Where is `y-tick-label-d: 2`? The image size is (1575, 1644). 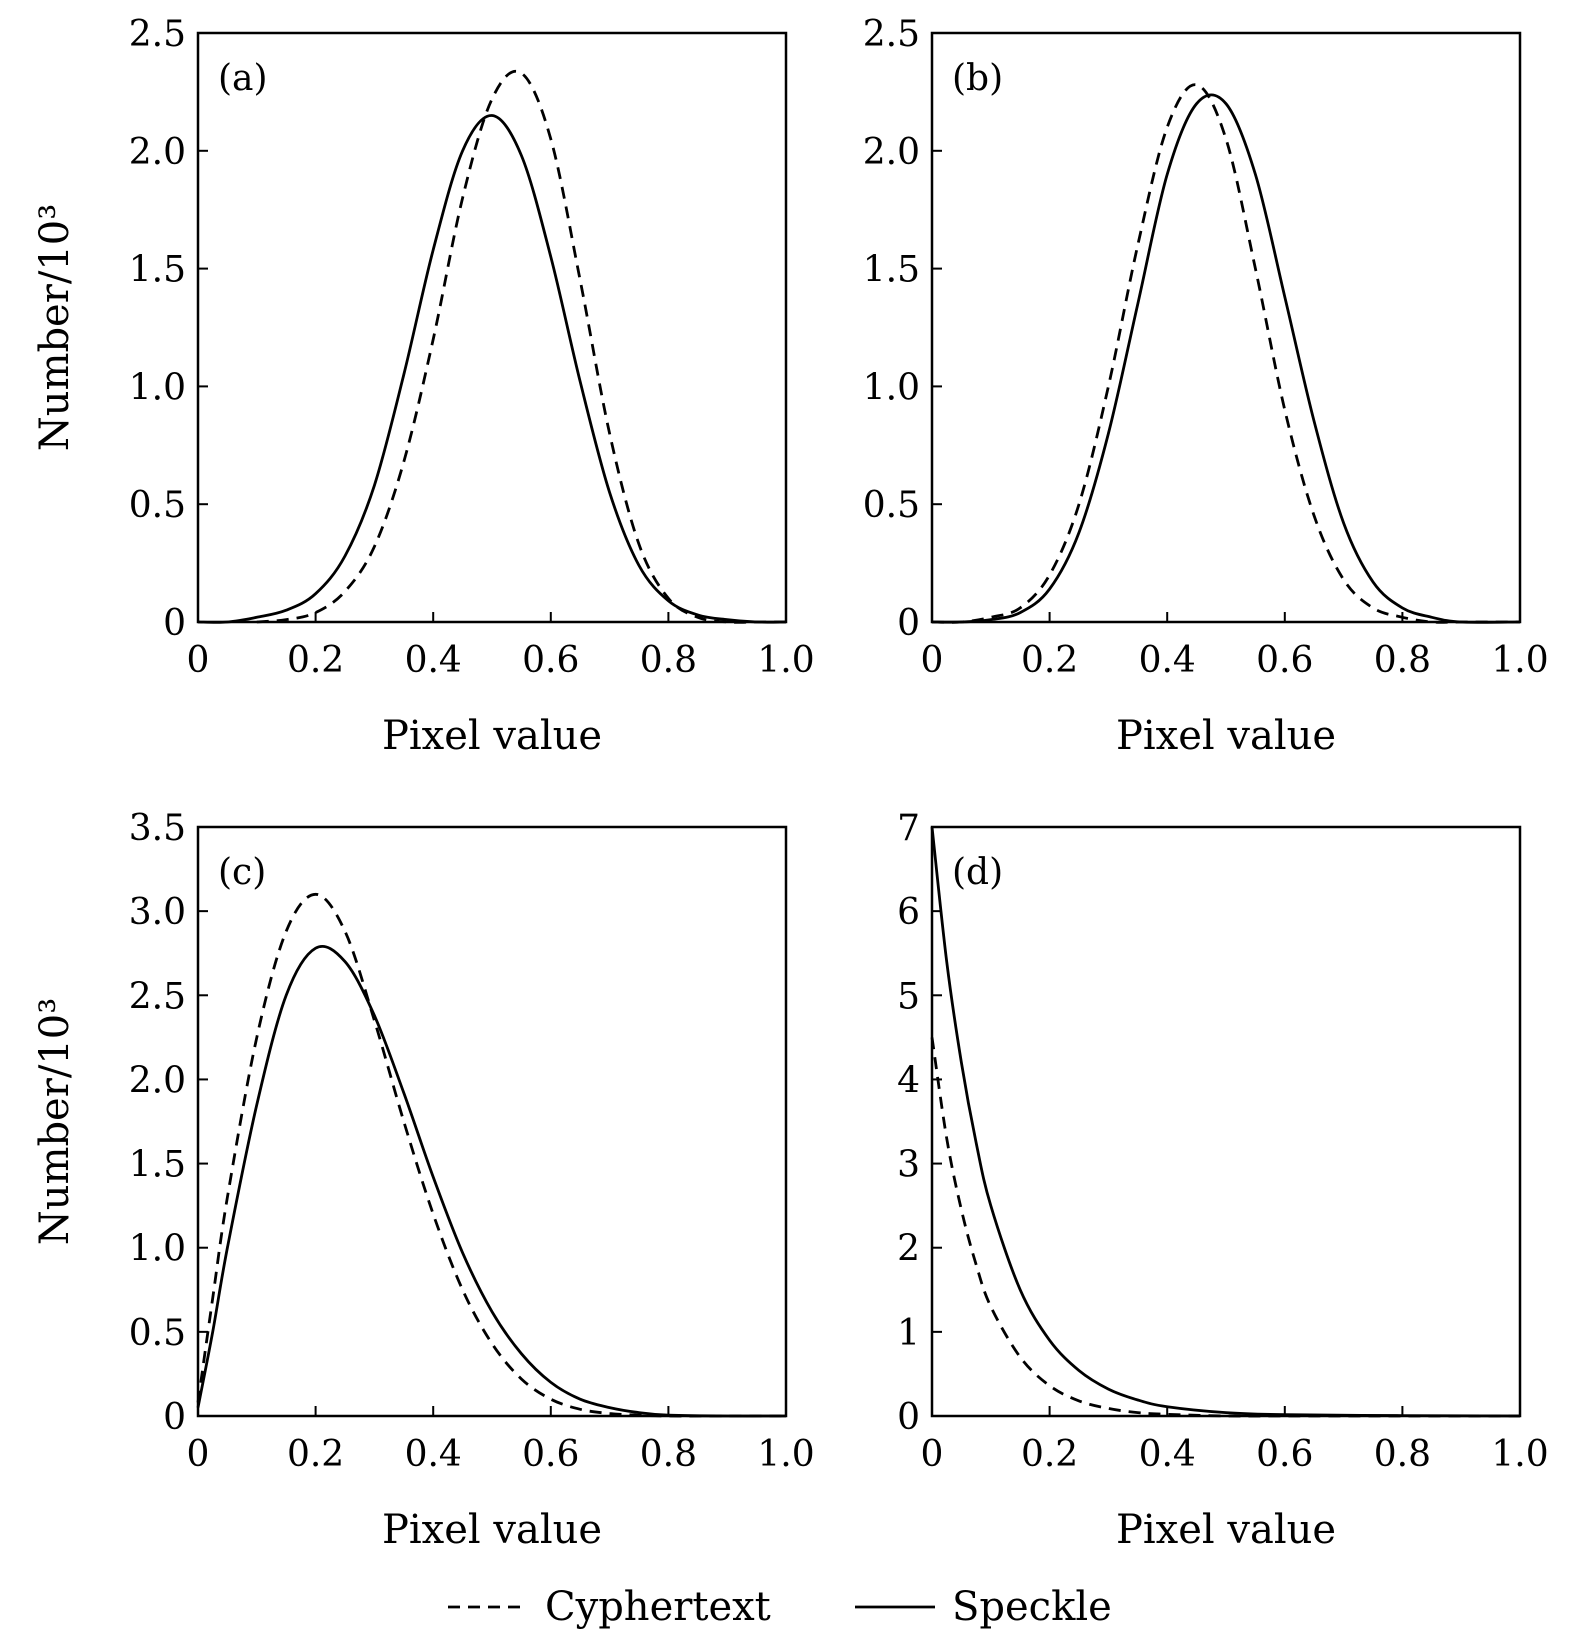 y-tick-label-d: 2 is located at coordinates (908, 1249).